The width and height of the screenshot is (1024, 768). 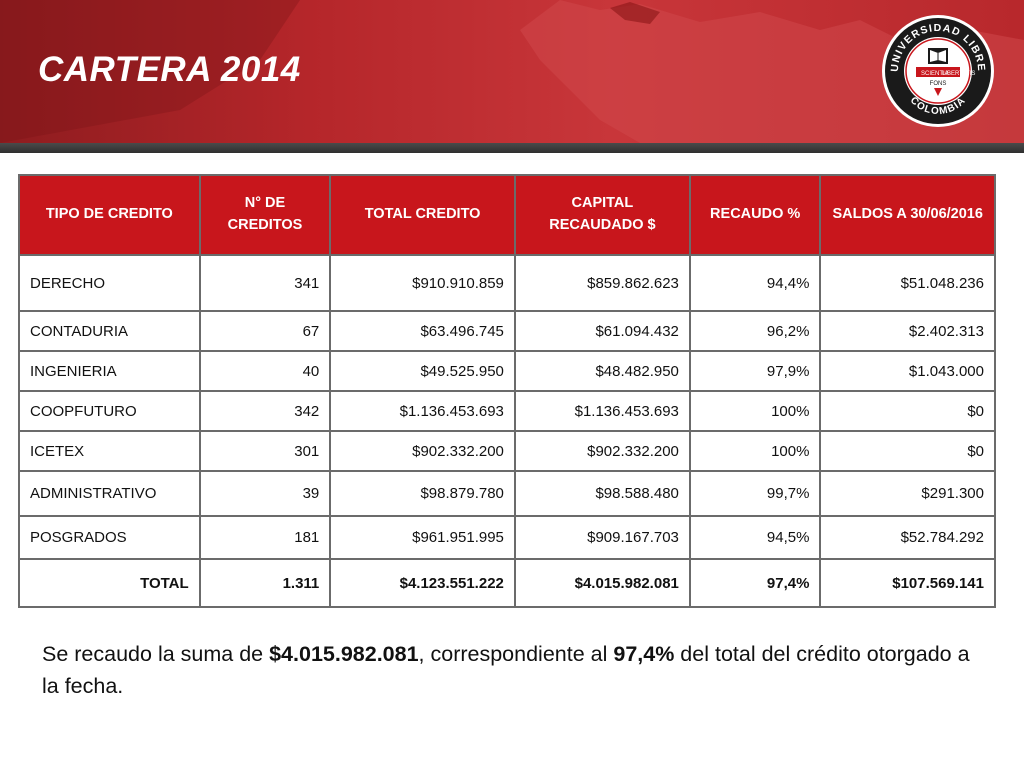 I want to click on cell-pct: 94,5%, so click(x=755, y=537).